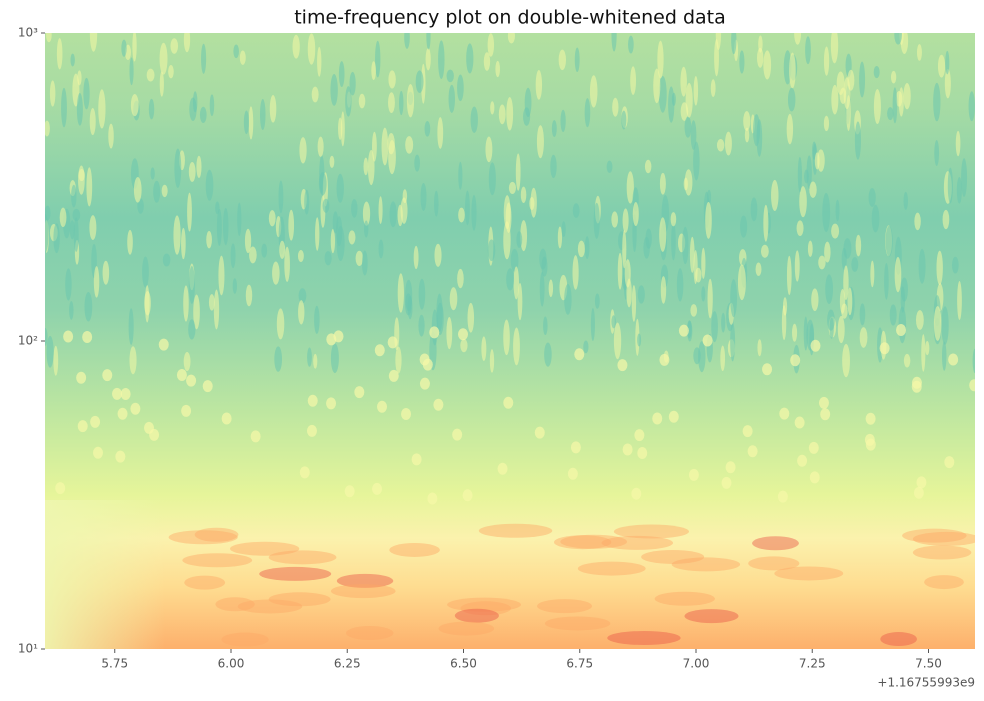 This screenshot has height=701, width=984. Describe the element at coordinates (28, 341) in the screenshot. I see `y-tick-label: 10²` at that location.